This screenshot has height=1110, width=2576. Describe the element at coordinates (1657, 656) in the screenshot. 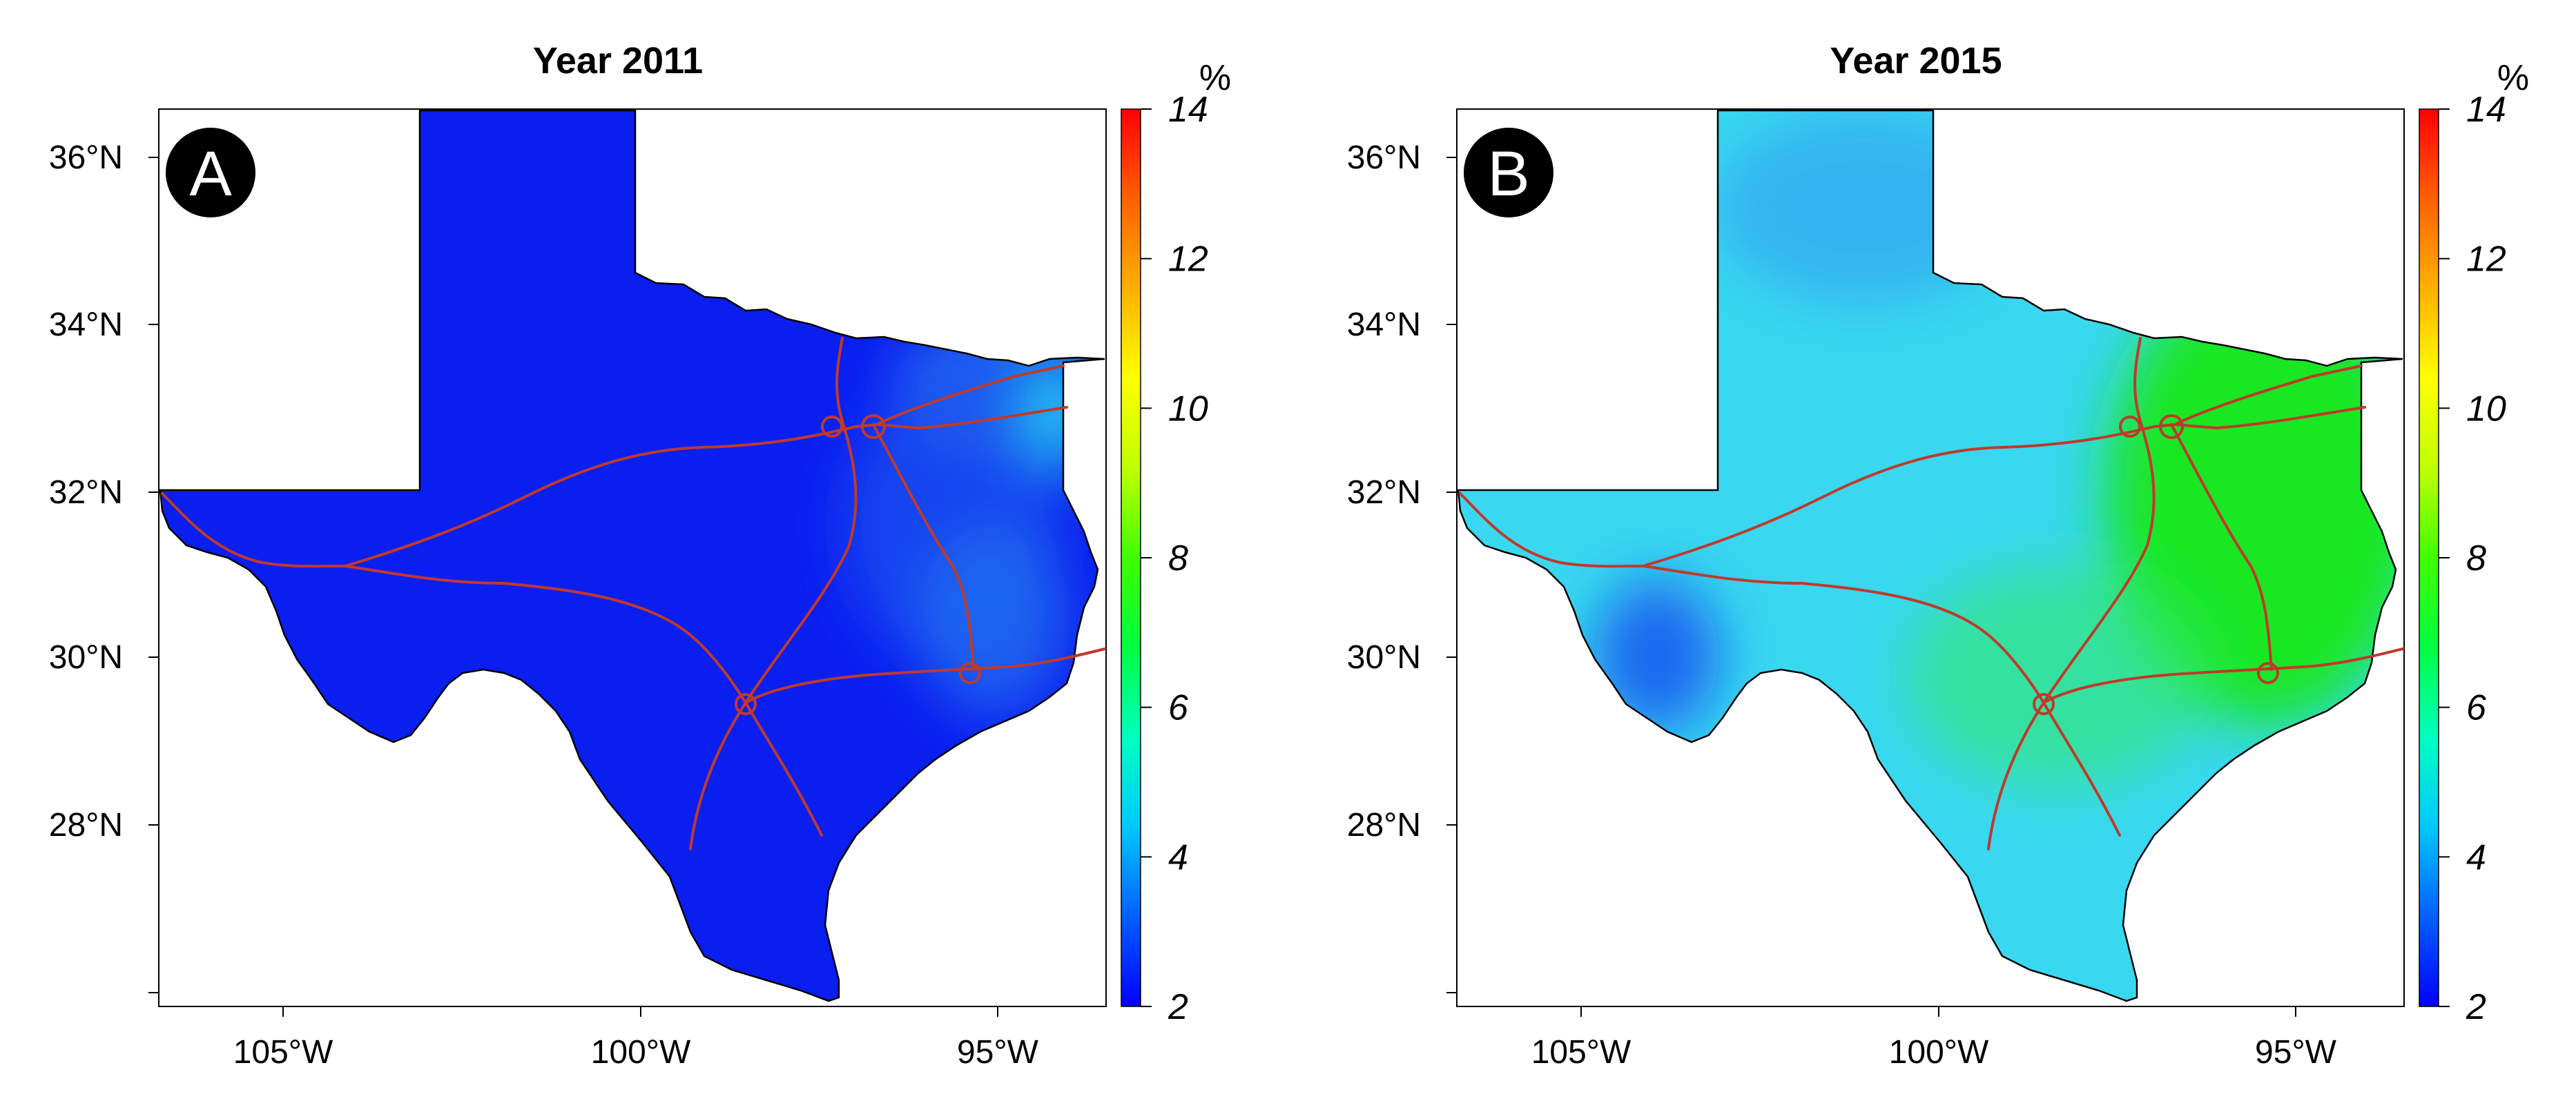

I see `panel-b-variation-southwest-dark` at that location.